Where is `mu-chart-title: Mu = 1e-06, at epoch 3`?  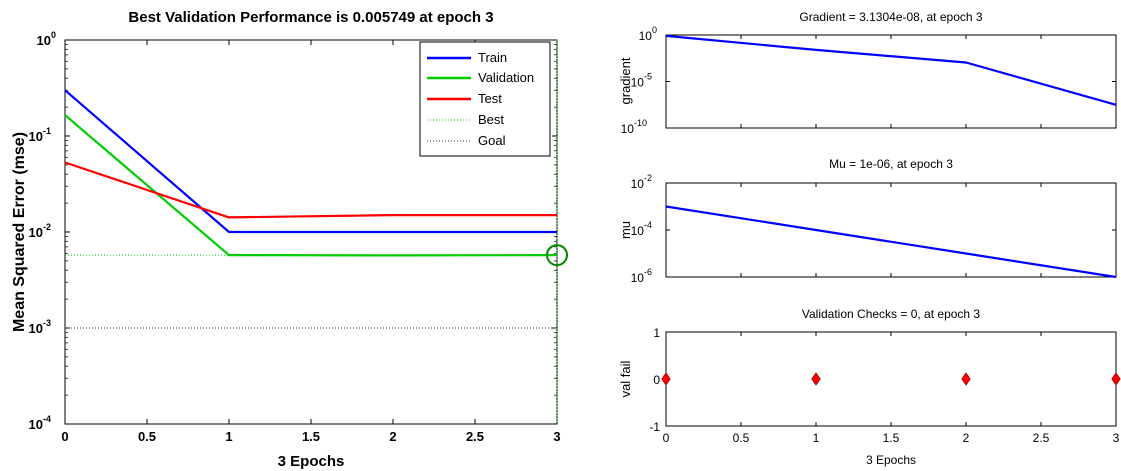
mu-chart-title: Mu = 1e-06, at epoch 3 is located at coordinates (891, 164).